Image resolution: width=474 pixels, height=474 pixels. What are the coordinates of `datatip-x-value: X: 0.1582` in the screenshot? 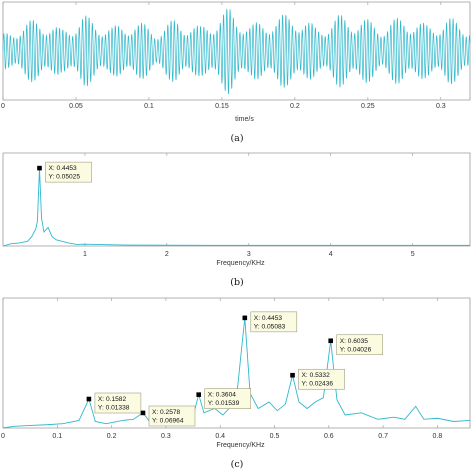 It's located at (112, 399).